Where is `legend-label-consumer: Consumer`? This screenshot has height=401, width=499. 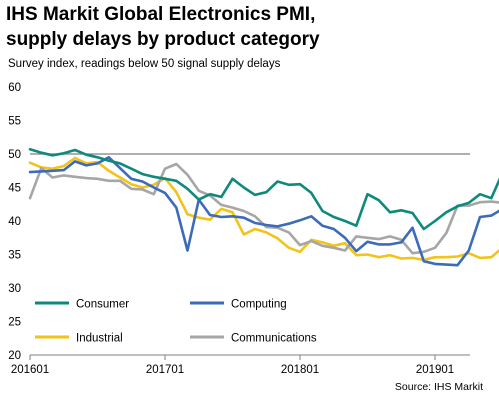
legend-label-consumer: Consumer is located at coordinates (102, 305).